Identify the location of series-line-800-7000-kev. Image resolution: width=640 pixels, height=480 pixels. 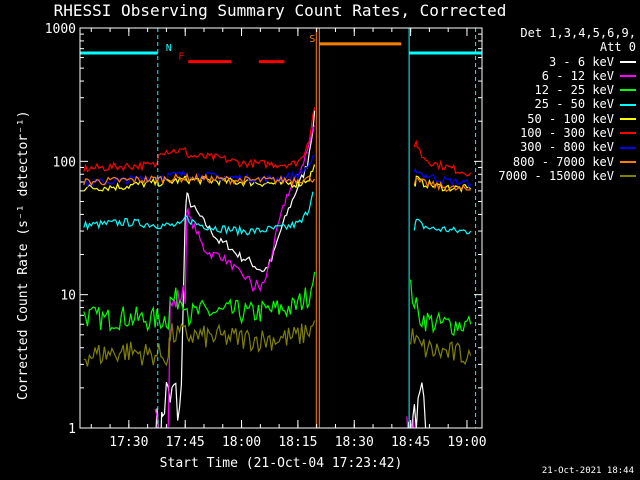
(277, 182).